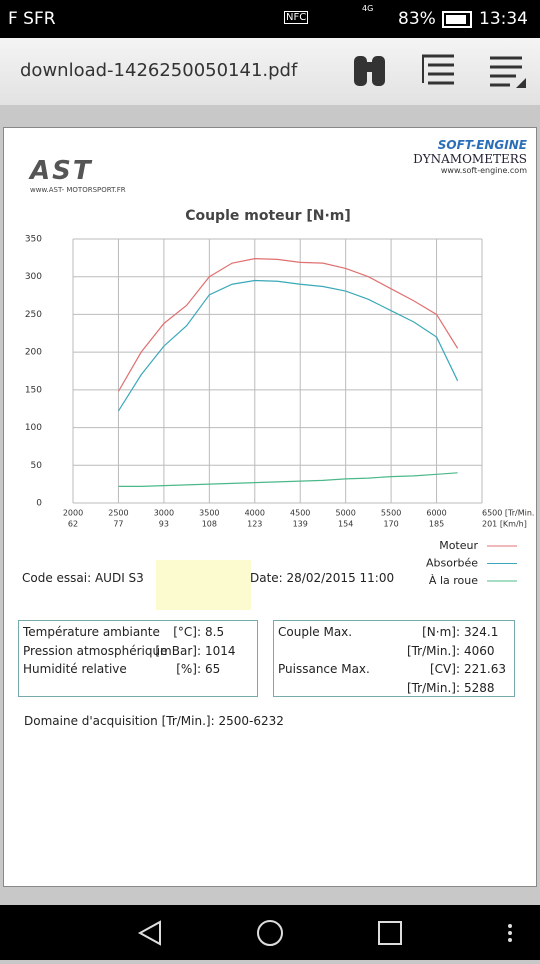  I want to click on legend-label: Absorbée, so click(452, 563).